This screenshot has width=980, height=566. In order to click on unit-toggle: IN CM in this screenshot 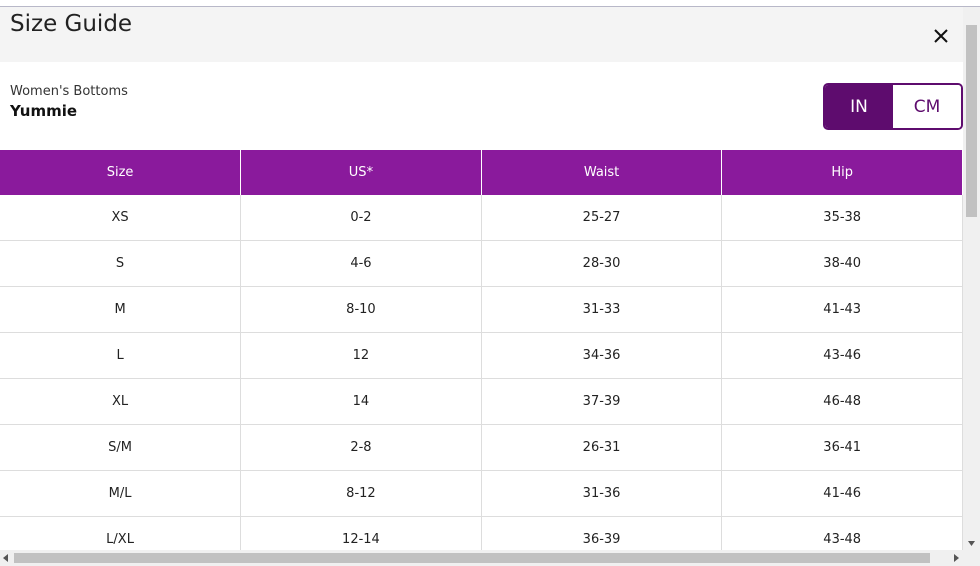, I will do `click(893, 106)`.